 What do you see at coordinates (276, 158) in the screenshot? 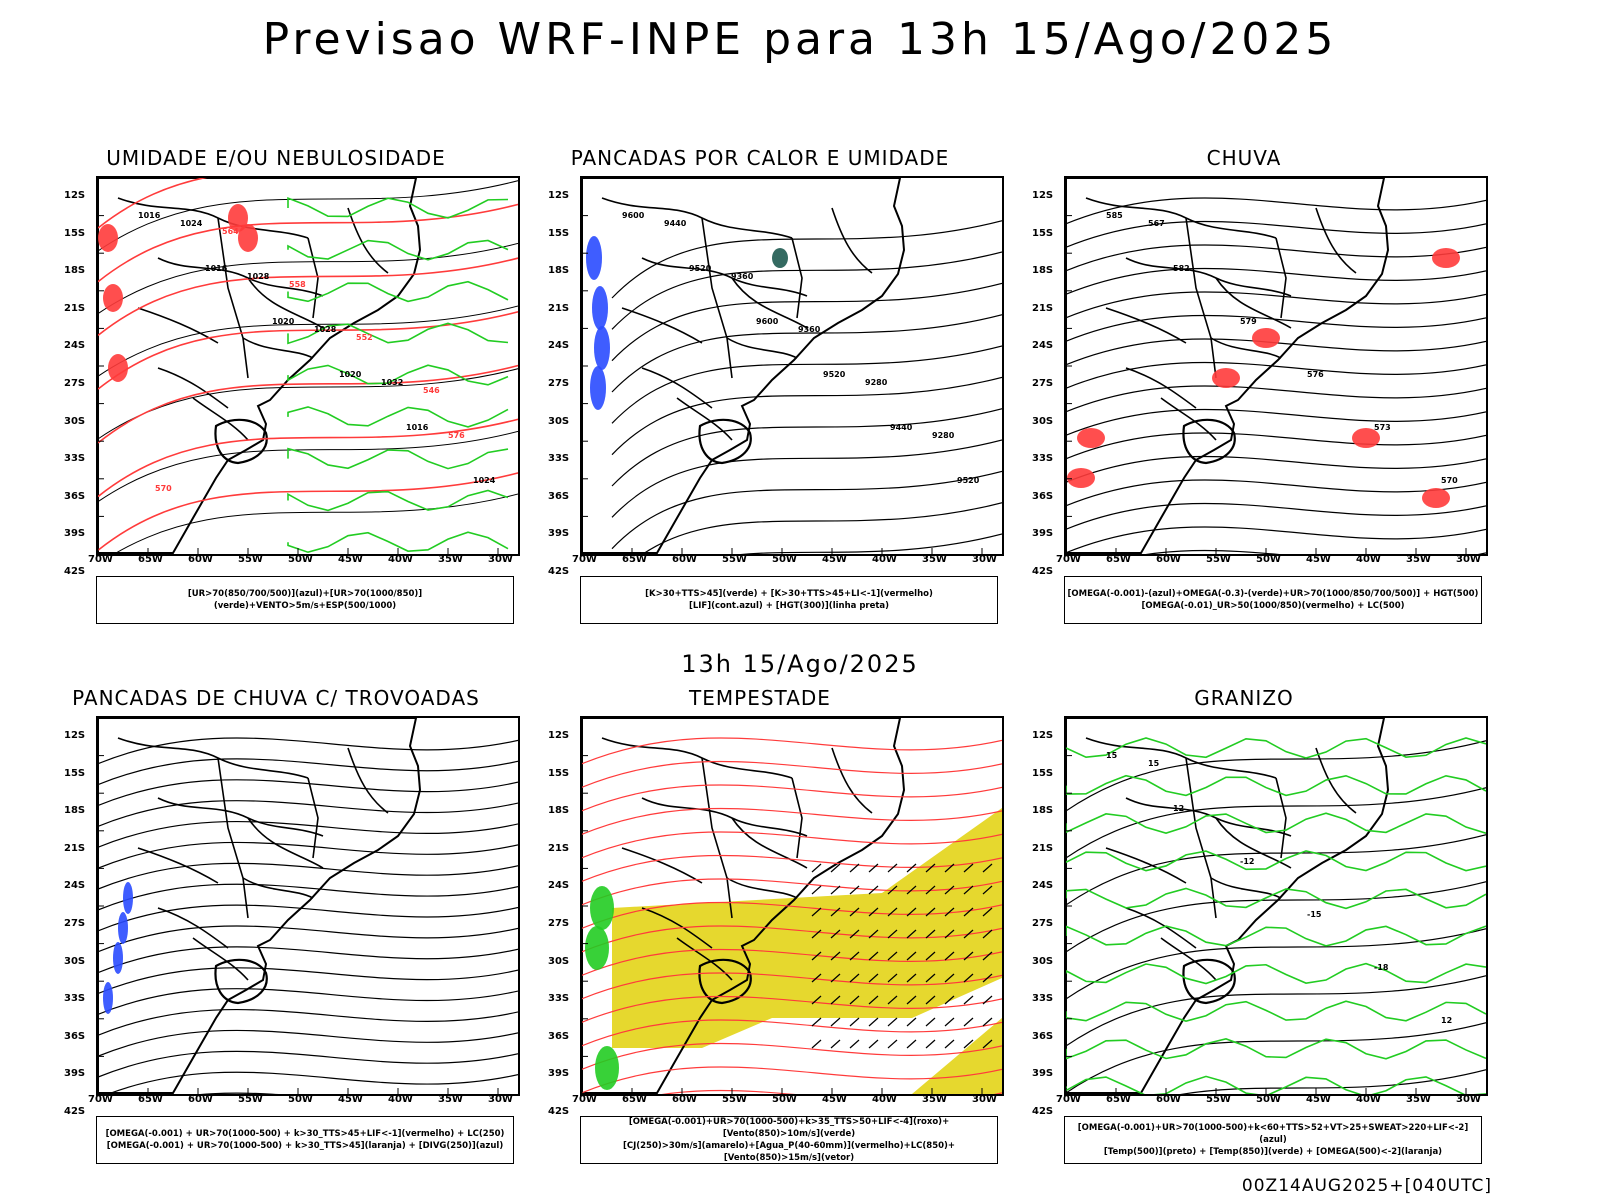
I see `panel-title: UMIDADE E/OU NEBULOSIDADE` at bounding box center [276, 158].